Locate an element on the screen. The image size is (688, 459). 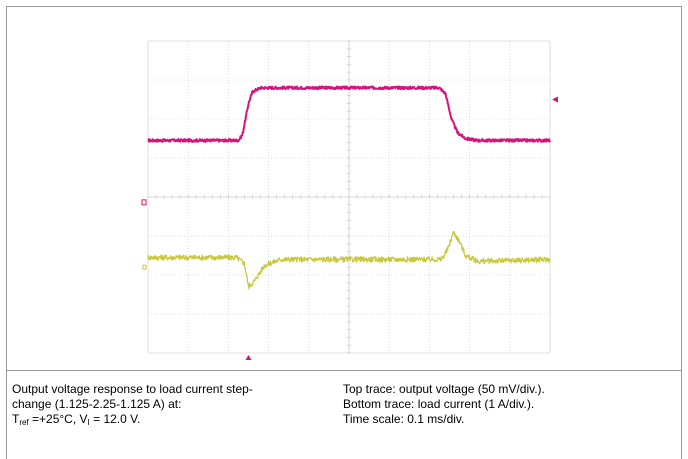
load-current-trace is located at coordinates (349, 260).